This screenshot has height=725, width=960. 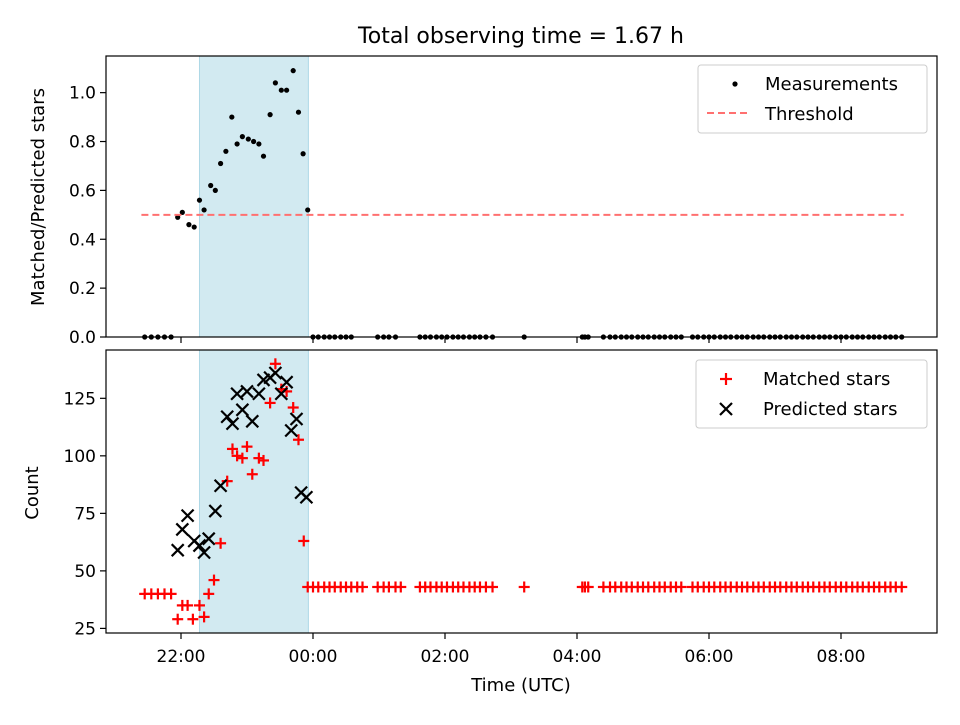 I want to click on y-tick-label: 50, so click(x=85, y=572).